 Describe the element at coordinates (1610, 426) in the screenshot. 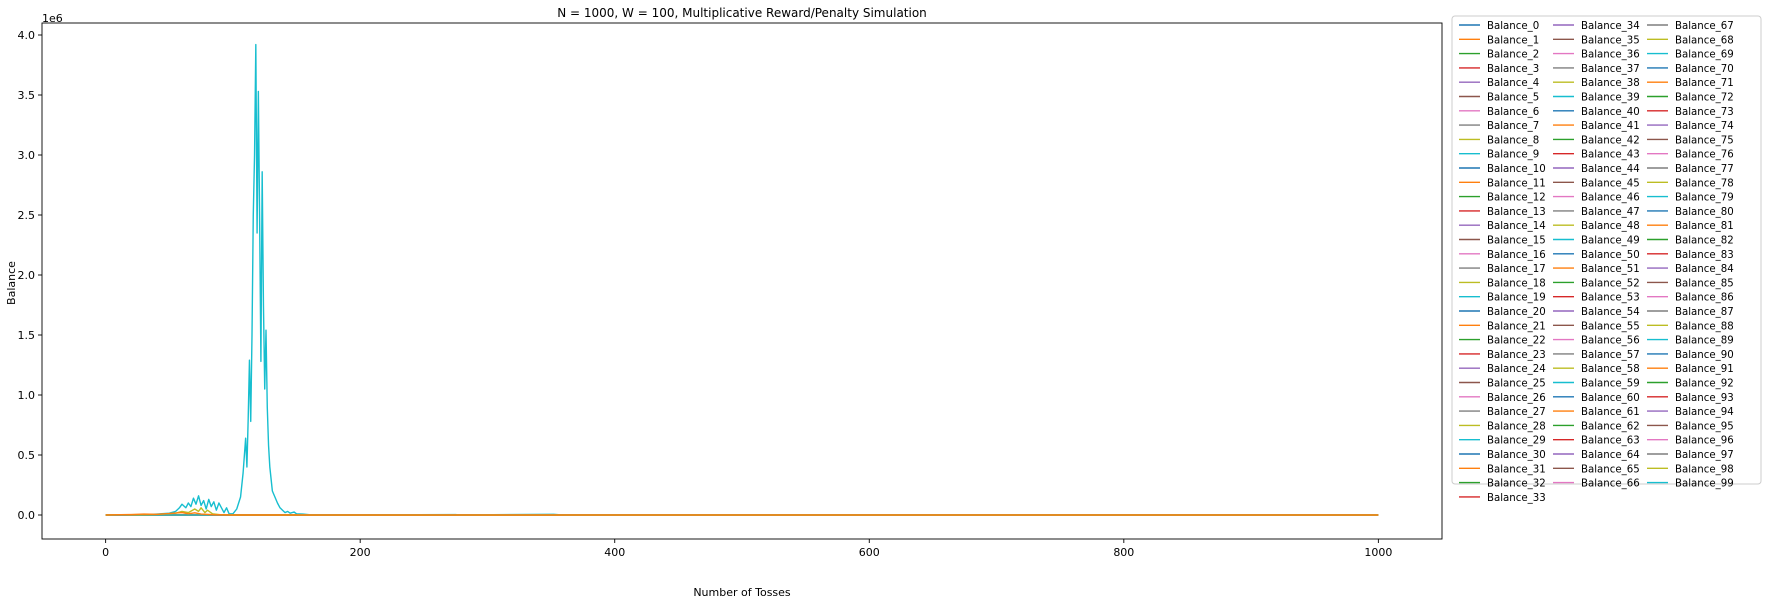

I see `legend-label: Balance_62` at that location.